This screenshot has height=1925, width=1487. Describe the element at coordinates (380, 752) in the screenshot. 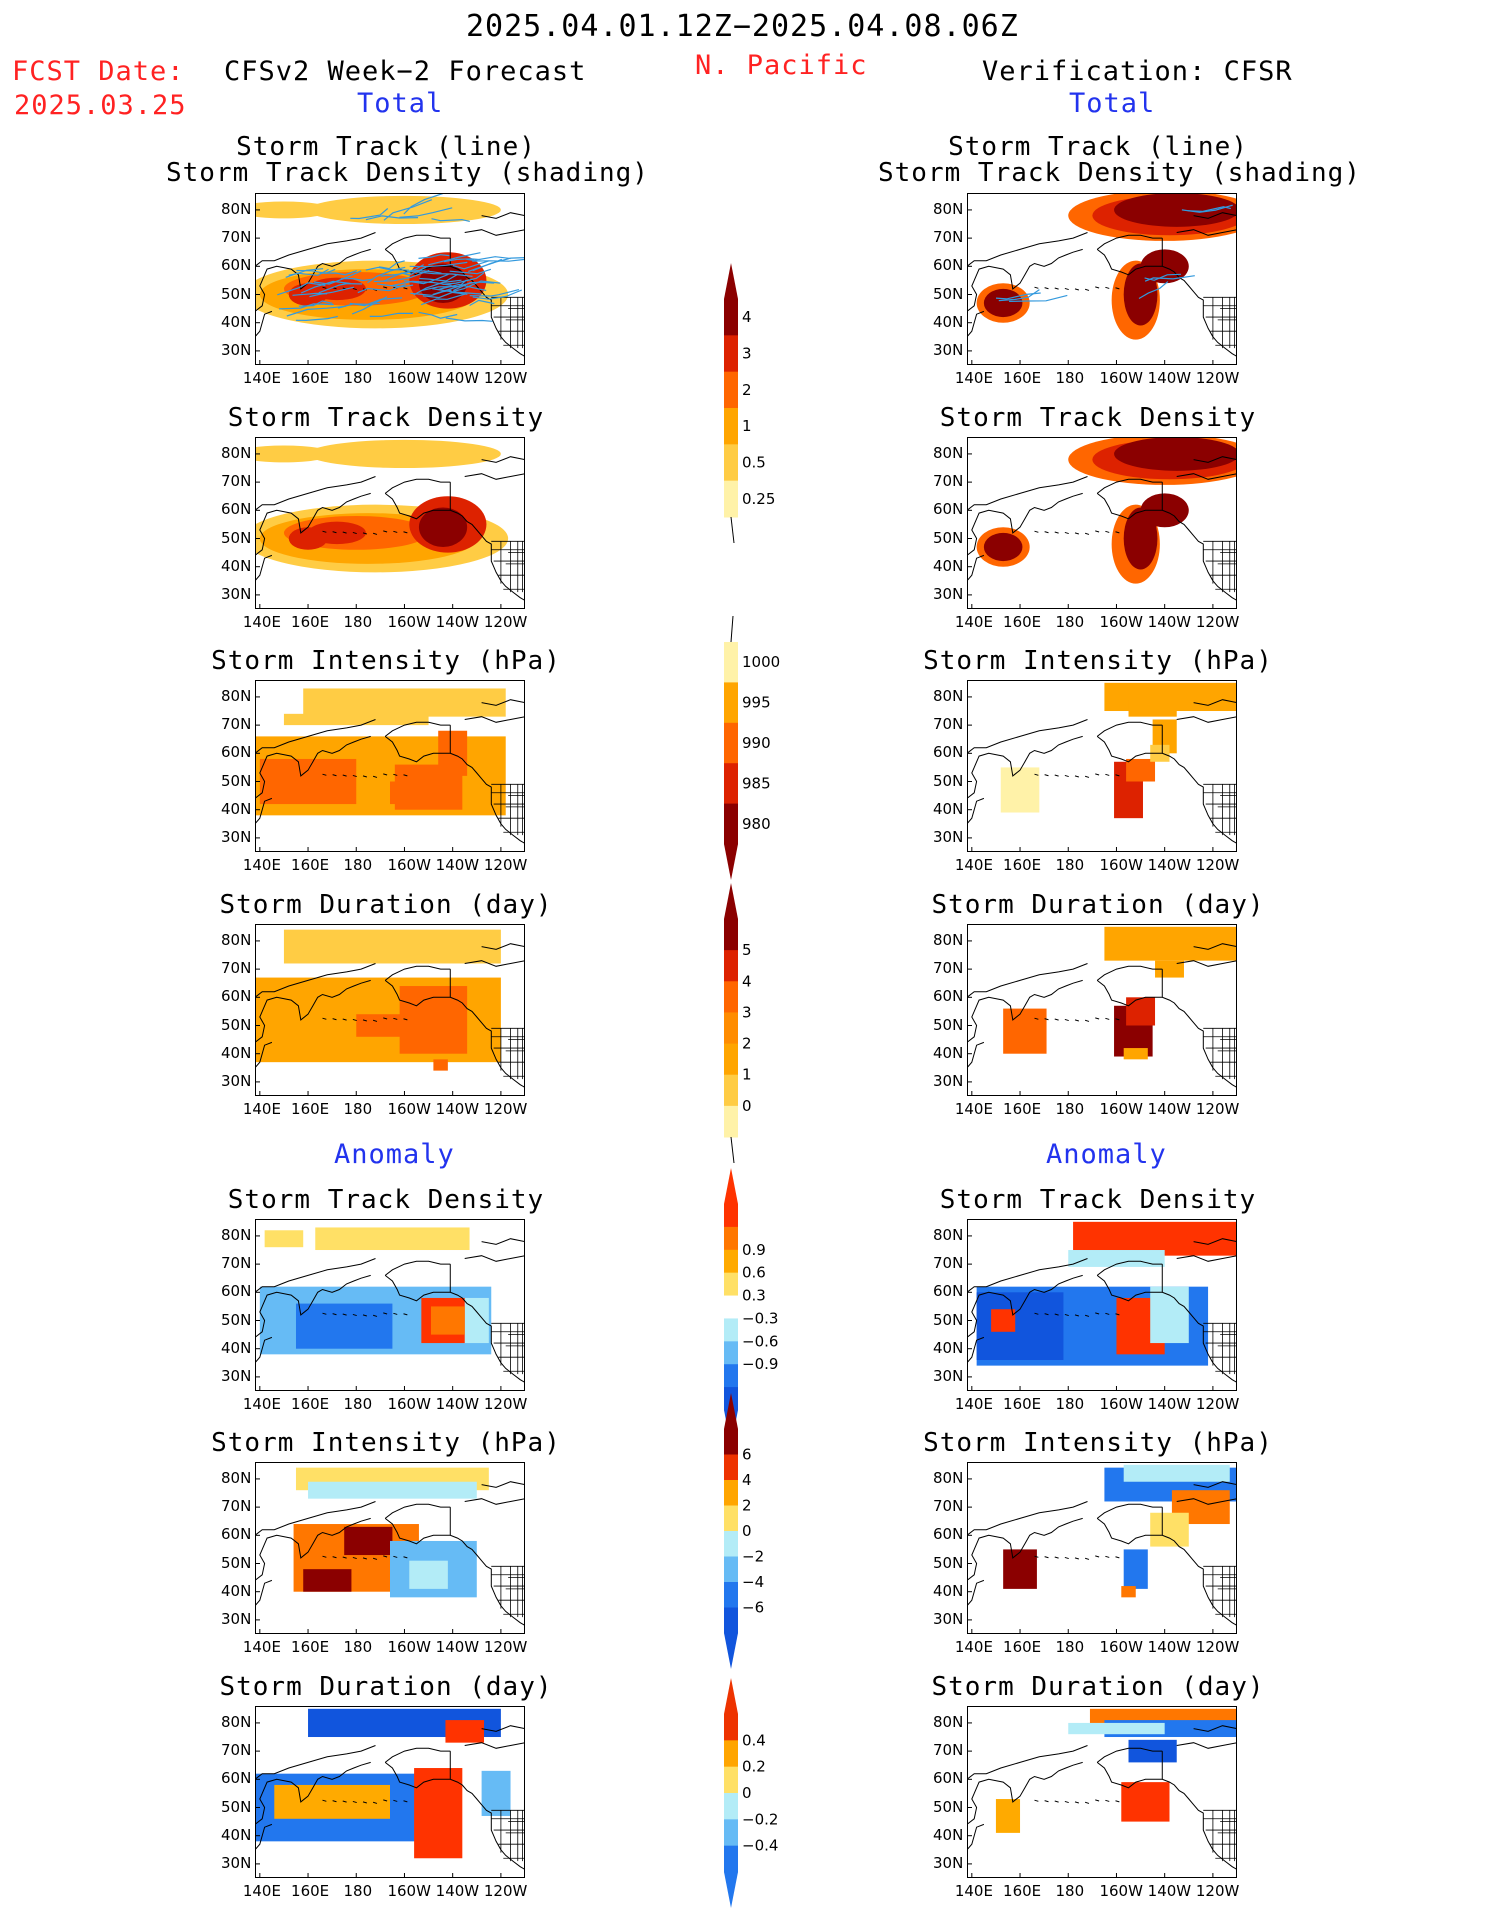

I see `shading` at that location.